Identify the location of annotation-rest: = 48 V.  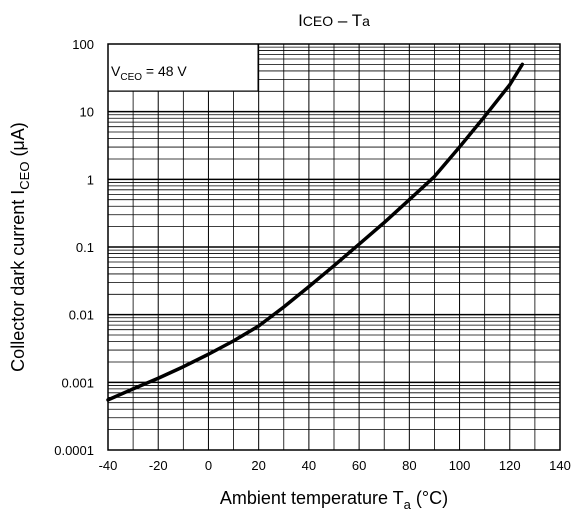
(164, 71).